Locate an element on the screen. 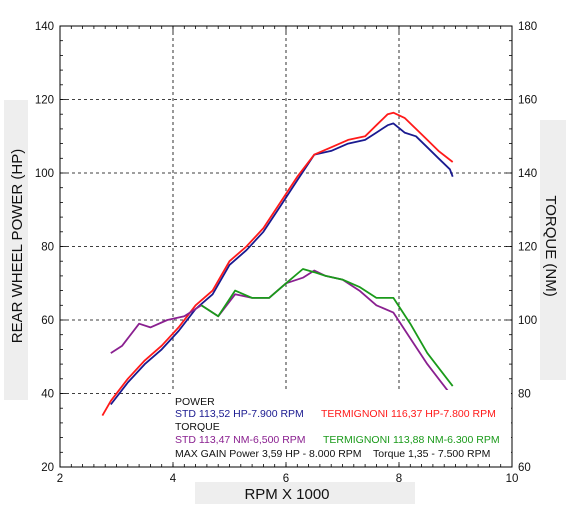 The image size is (569, 515). y-tick-label: 20 is located at coordinates (47, 468).